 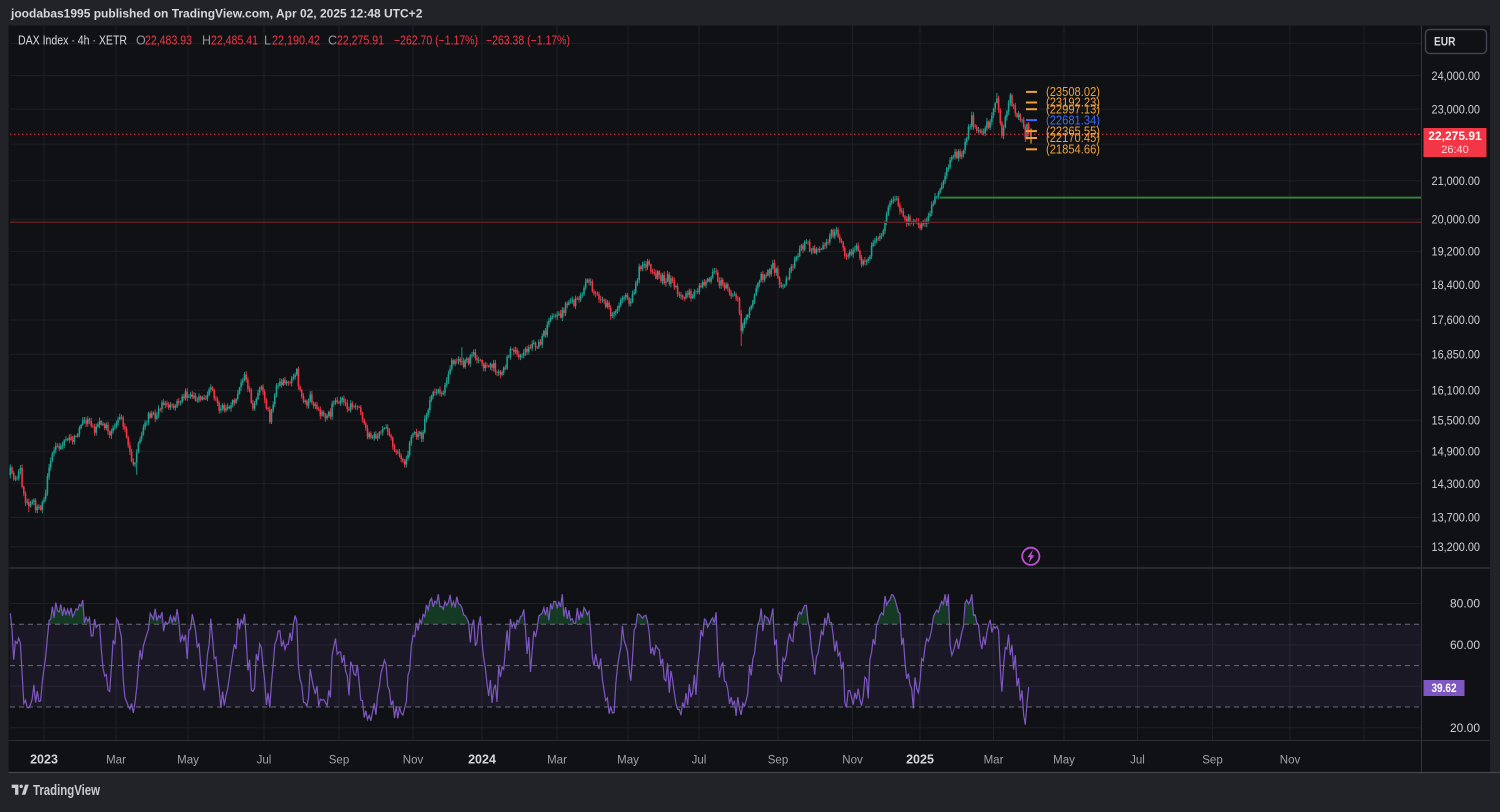 I want to click on svg-text: 14,300.00, so click(x=1456, y=484).